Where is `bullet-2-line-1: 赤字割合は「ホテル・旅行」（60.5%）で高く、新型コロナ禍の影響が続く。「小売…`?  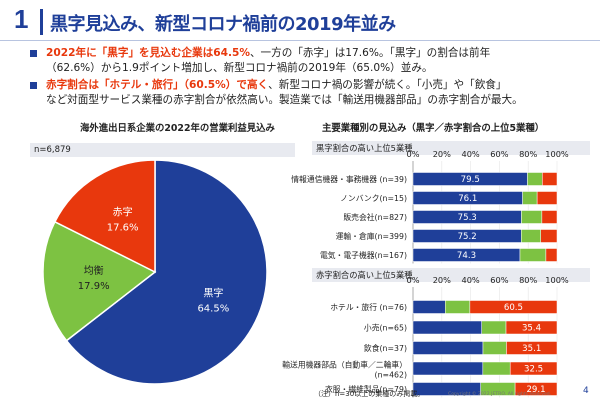
bullet-2-line-1: 赤字割合は「ホテル・旅行」（60.5%）で高く、新型コロナ禍の影響が続く。「小売… is located at coordinates (319, 85).